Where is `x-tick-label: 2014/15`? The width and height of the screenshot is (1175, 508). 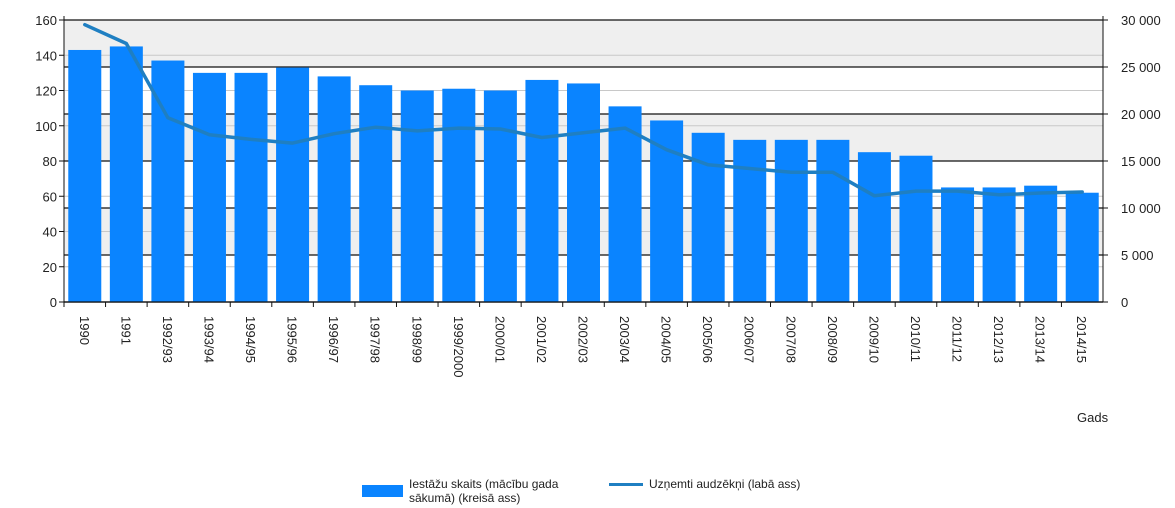
x-tick-label: 2014/15 is located at coordinates (1081, 339).